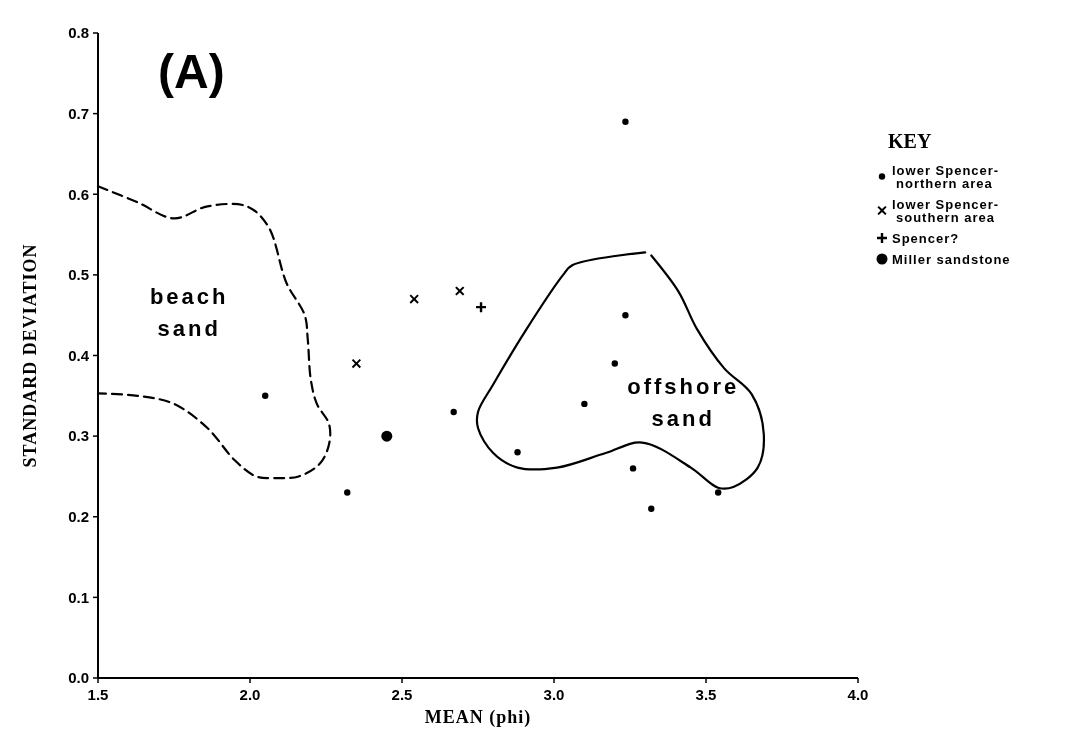  I want to click on legend-label: lower Spencer- northern area, so click(946, 176).